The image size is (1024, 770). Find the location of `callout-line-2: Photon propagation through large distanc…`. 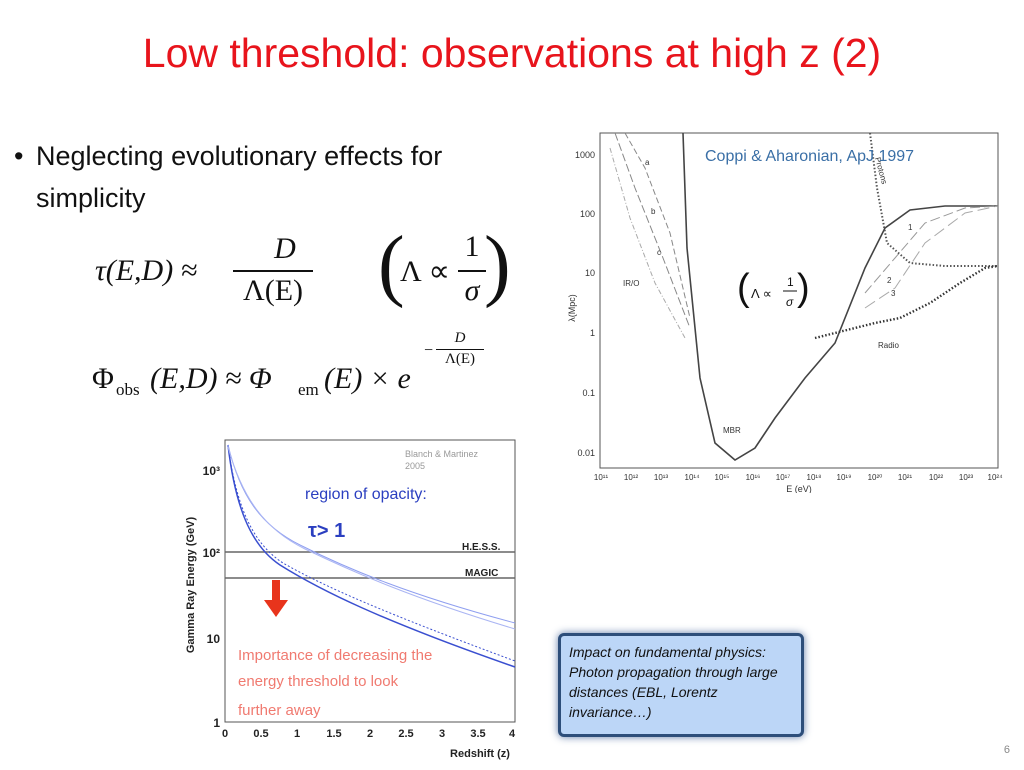

callout-line-2: Photon propagation through large distanc… is located at coordinates (673, 692).